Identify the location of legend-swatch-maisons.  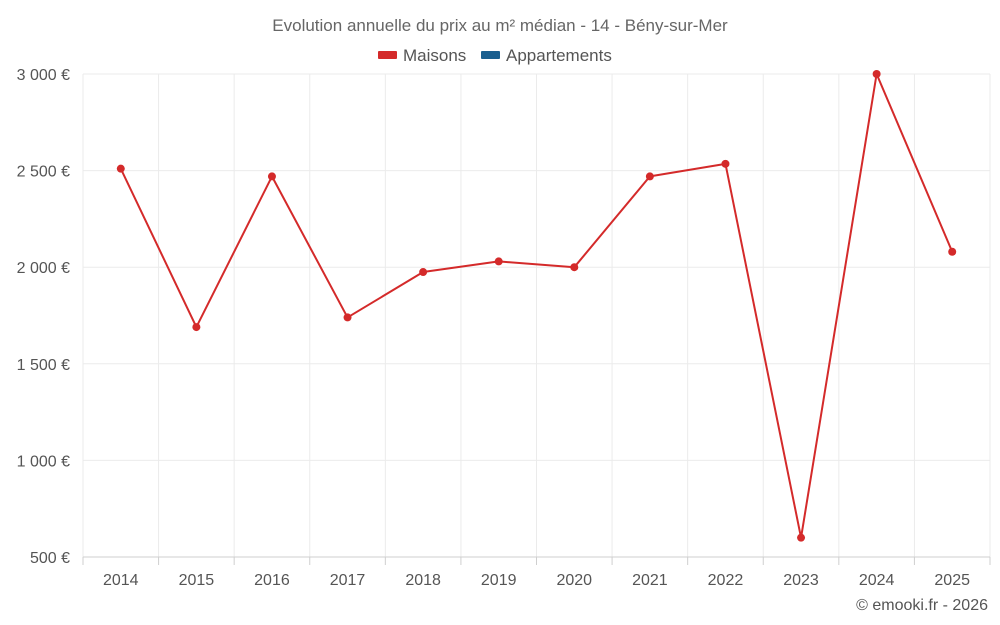
(387, 55).